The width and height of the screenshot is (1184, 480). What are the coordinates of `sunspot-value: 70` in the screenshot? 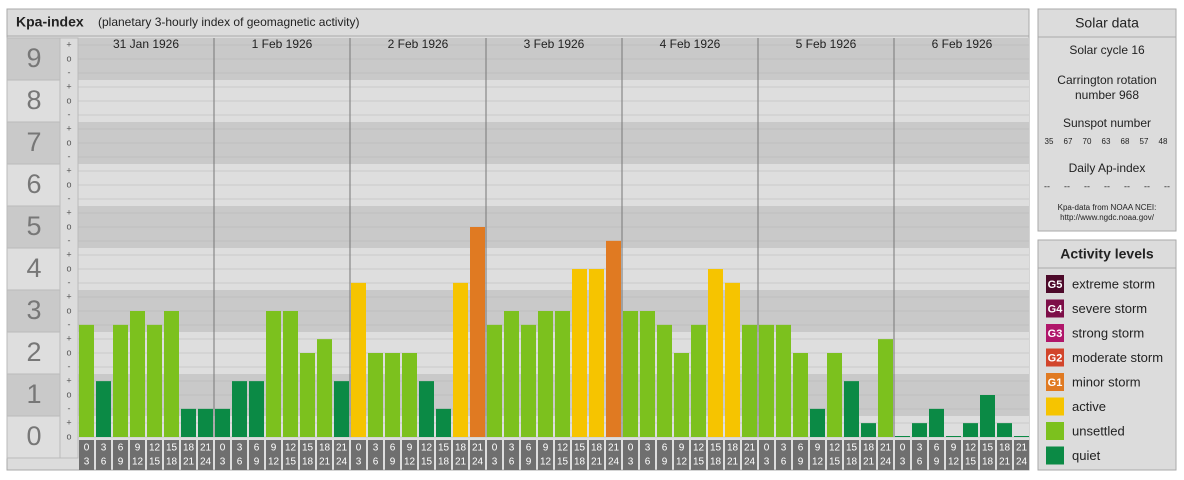 It's located at (1087, 141).